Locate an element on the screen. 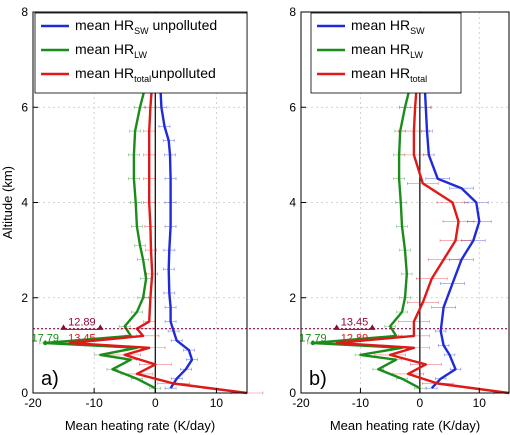 The image size is (510, 435). y-axis-title: Altitude (km) is located at coordinates (7, 202).